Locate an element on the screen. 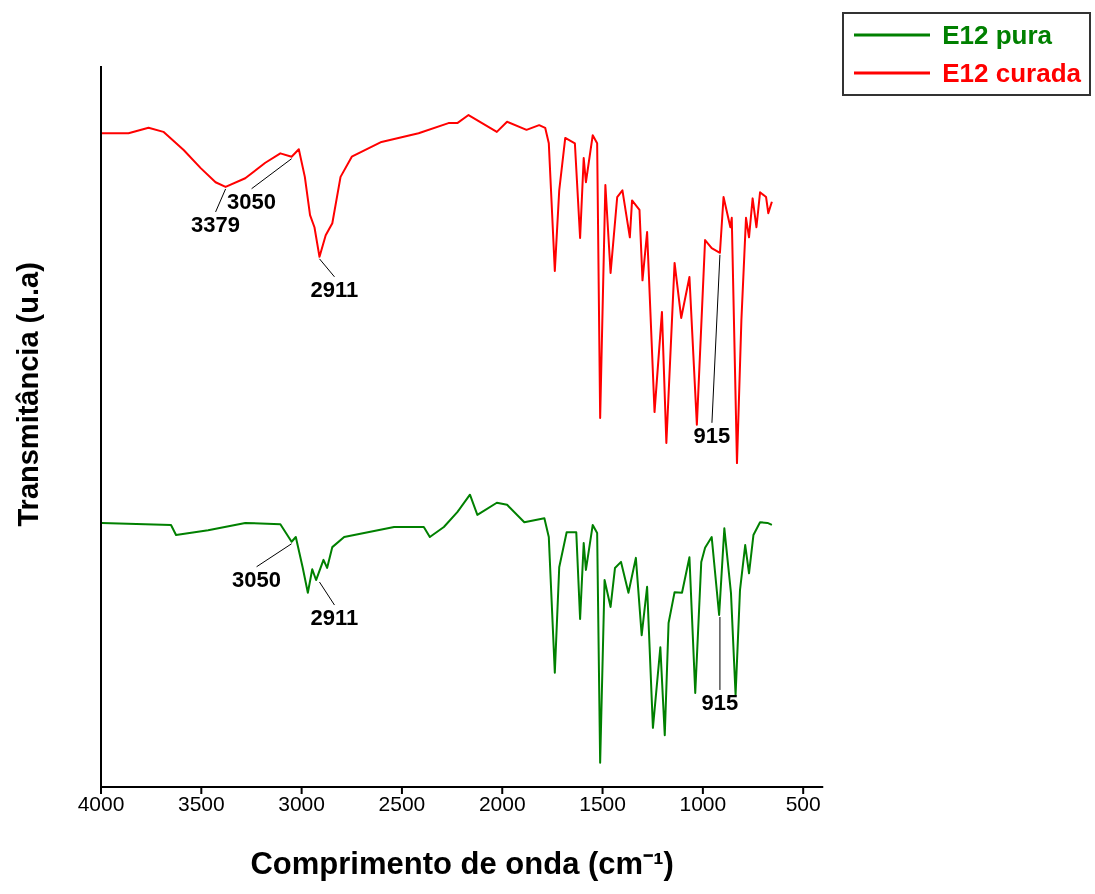 The height and width of the screenshot is (894, 1095). x-tick-label: 3500 is located at coordinates (201, 803).